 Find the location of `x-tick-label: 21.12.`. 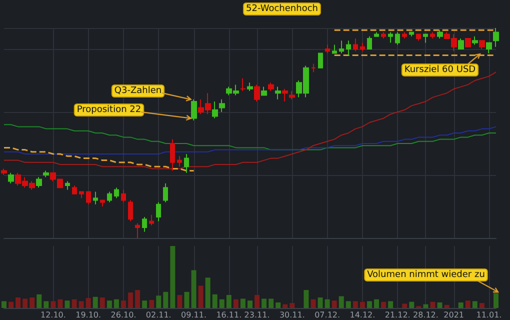

x-tick-label: 21.12. is located at coordinates (397, 315).